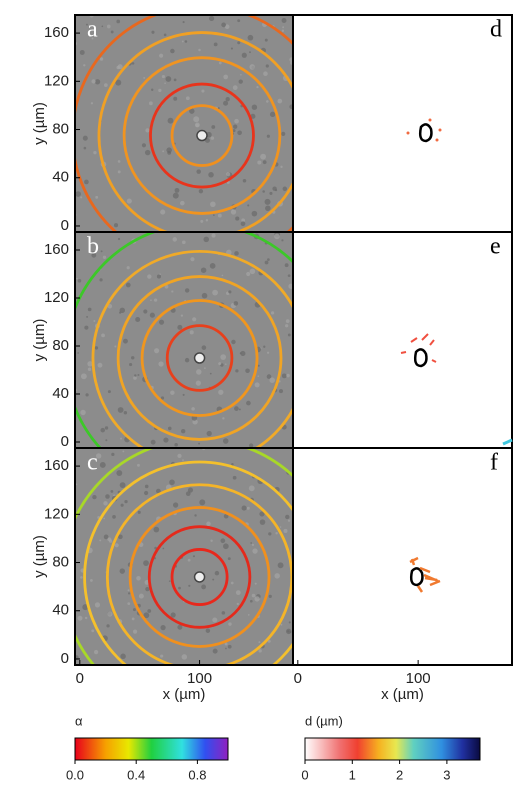  I want to click on x-tick-label: 100, so click(199, 678).